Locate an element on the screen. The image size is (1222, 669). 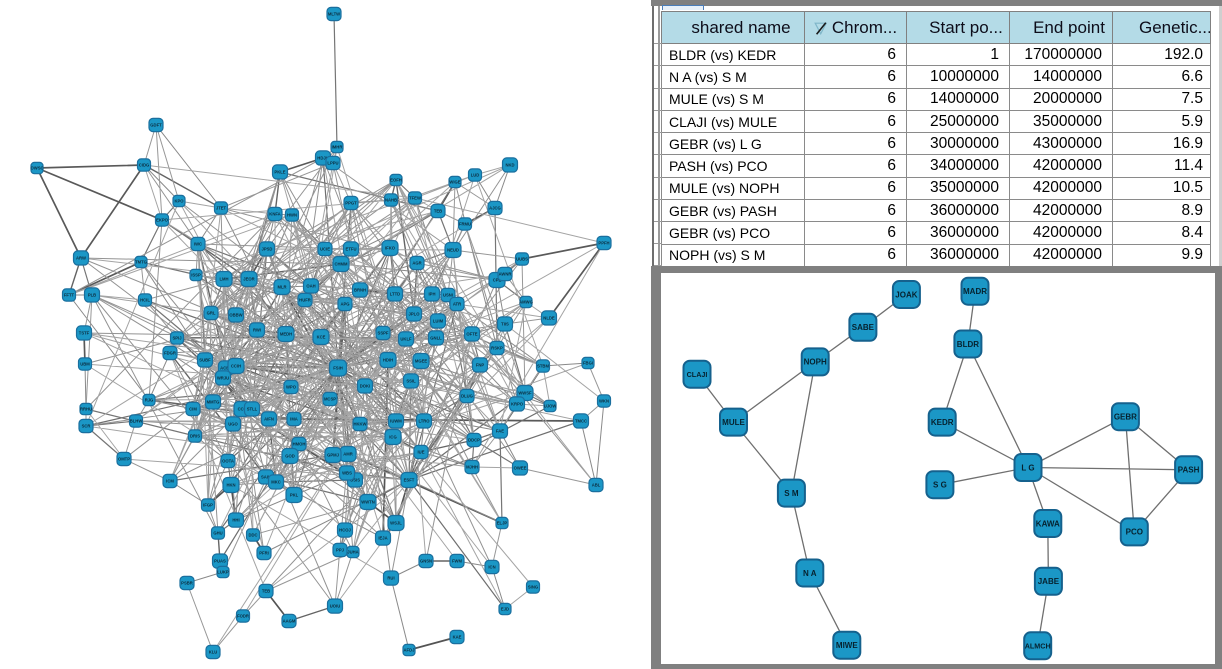
svg-text: WRJU is located at coordinates (223, 378).